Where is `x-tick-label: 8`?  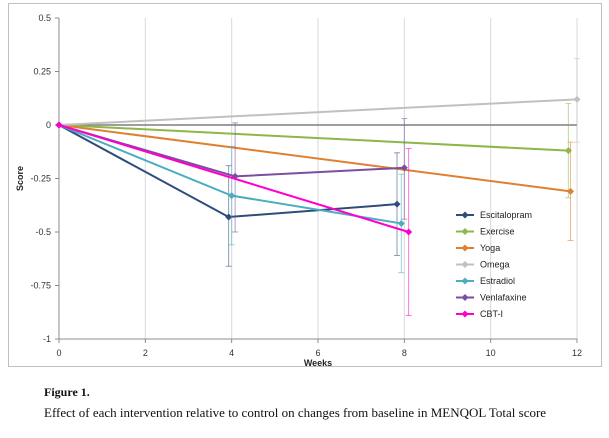
x-tick-label: 8 is located at coordinates (404, 353).